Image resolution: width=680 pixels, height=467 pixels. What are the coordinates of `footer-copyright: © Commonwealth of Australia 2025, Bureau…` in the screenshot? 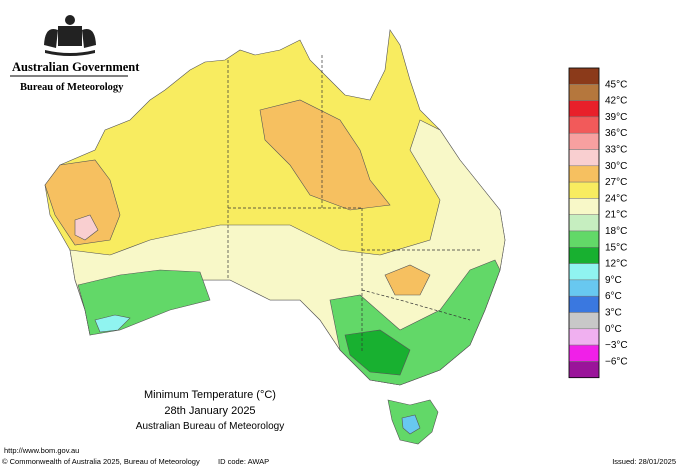 It's located at (101, 461).